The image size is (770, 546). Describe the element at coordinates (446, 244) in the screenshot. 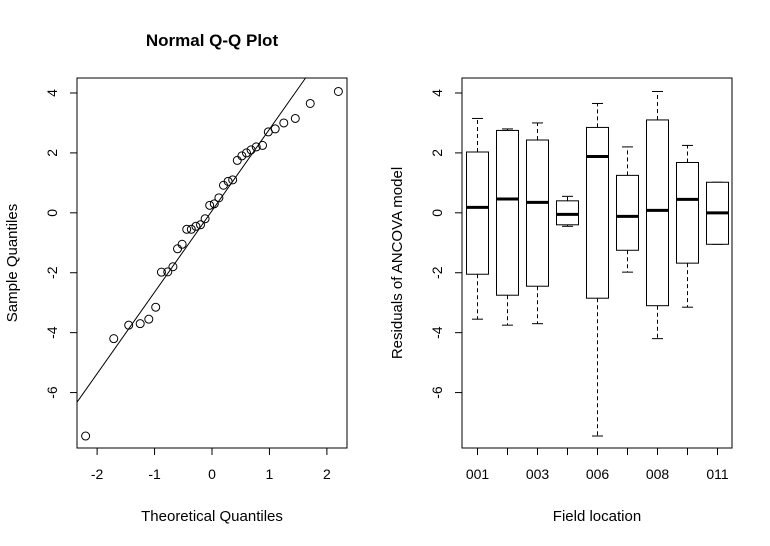

I see `box-y-axis: -6 -4 -2 0 2 4` at that location.